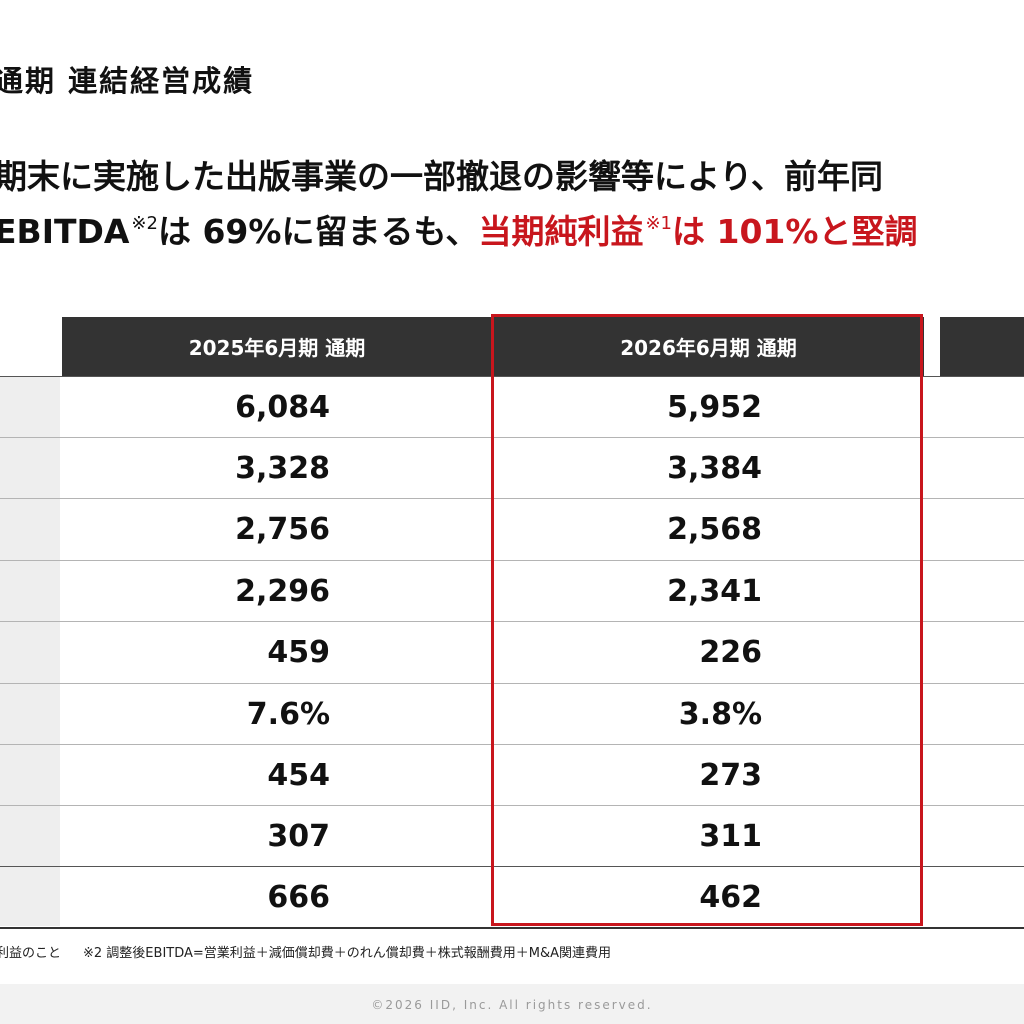  Describe the element at coordinates (795, 231) in the screenshot. I see `headline-net-income-text: は 101%と堅調` at that location.